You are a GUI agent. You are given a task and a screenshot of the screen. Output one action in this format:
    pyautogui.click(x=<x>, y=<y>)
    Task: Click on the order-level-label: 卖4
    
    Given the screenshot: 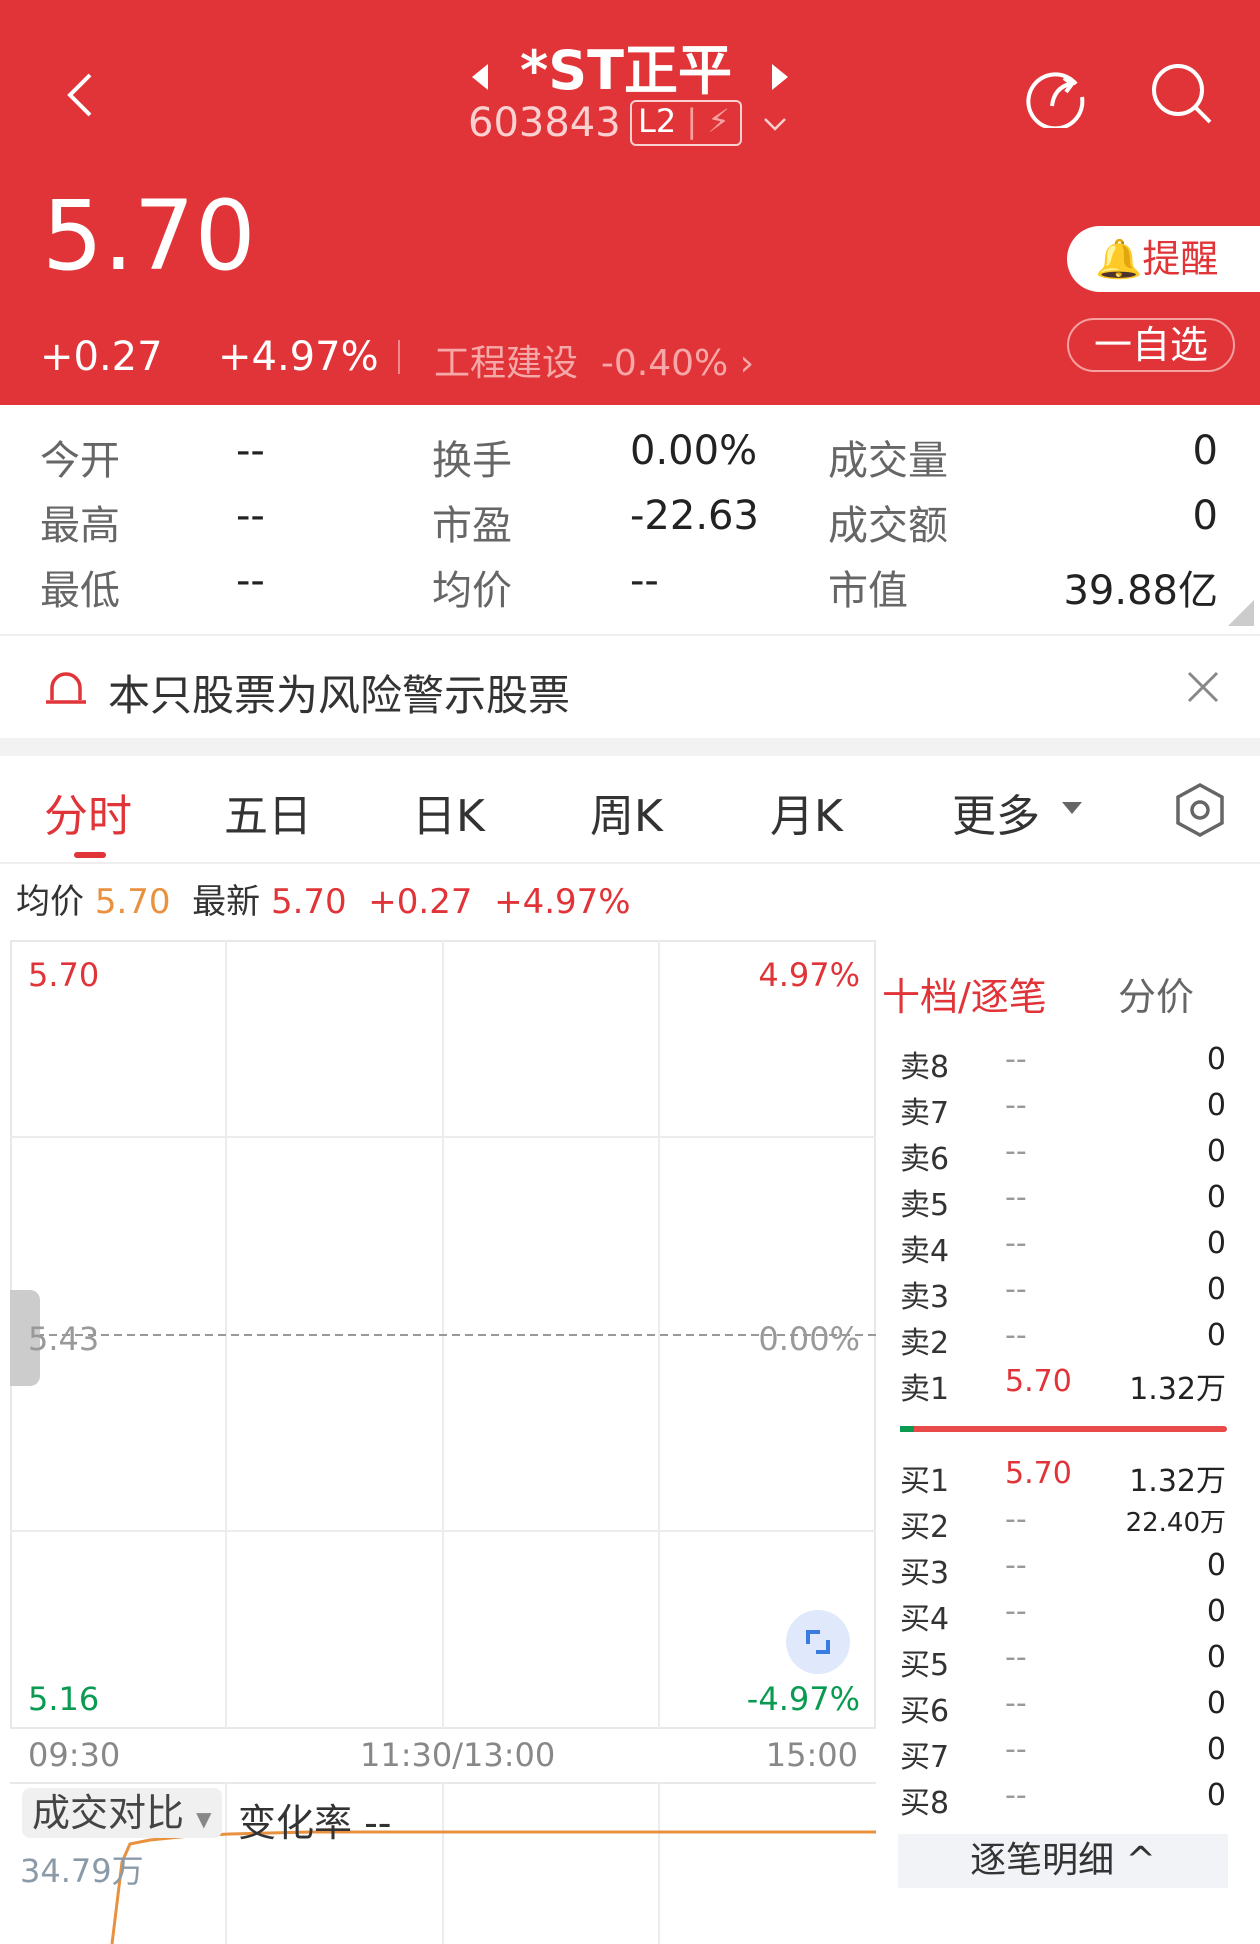 What is the action you would take?
    pyautogui.click(x=925, y=1251)
    